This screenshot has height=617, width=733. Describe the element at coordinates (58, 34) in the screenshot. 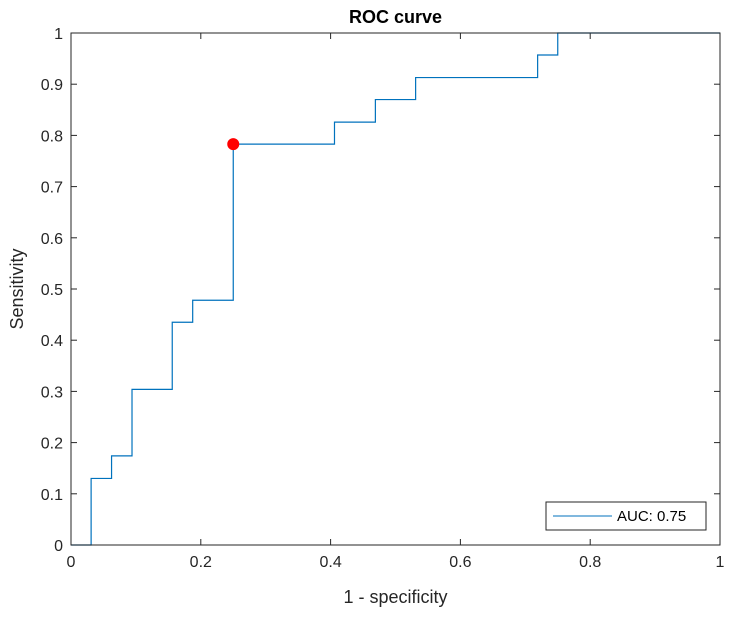

I see `y-tick-label: 1` at that location.